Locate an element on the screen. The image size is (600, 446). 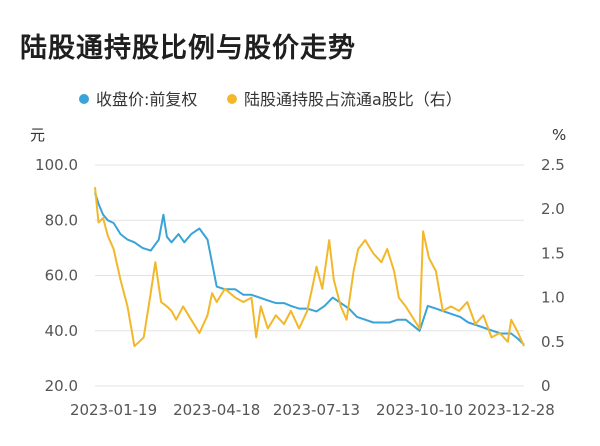
right-tick-label: 2.5 is located at coordinates (553, 165).